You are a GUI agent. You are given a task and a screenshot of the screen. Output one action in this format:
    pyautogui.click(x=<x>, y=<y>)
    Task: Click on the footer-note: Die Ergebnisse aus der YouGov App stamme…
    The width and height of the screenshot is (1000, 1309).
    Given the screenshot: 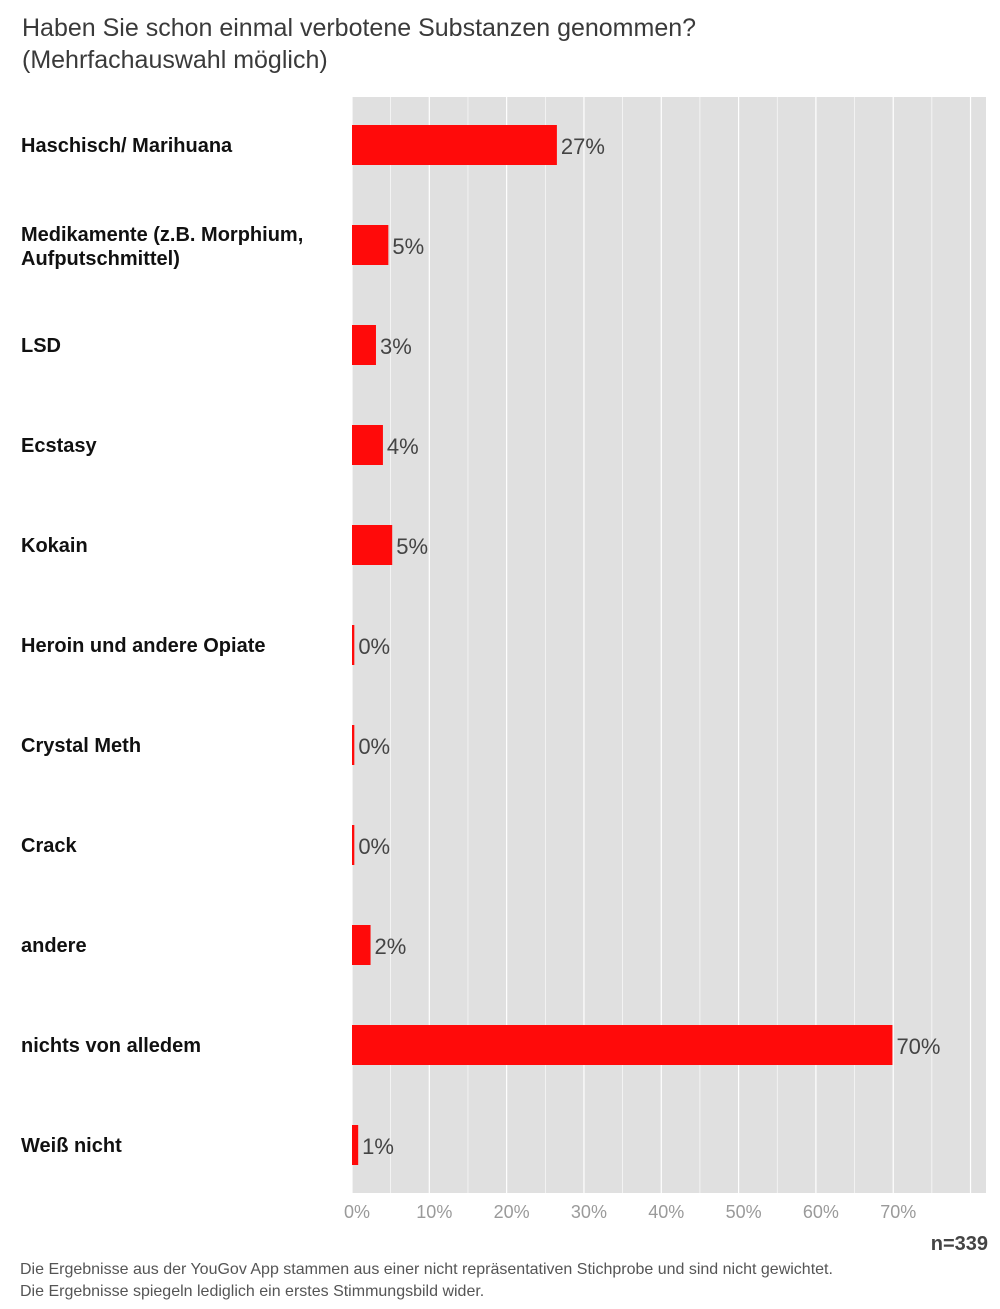 What is the action you would take?
    pyautogui.click(x=500, y=1281)
    